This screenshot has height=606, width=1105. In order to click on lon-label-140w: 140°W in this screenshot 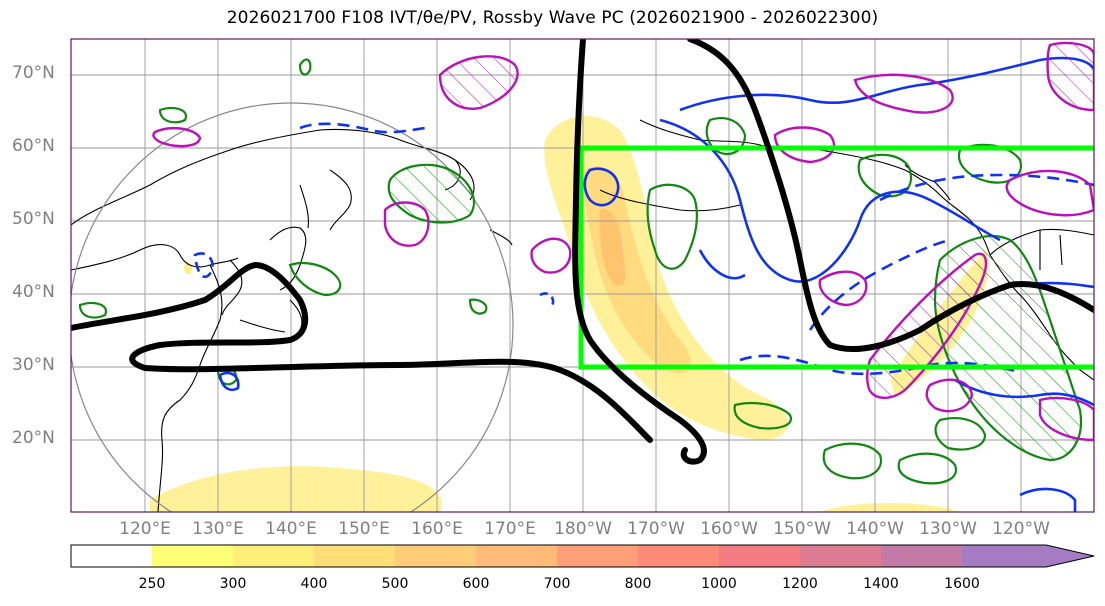, I will do `click(875, 529)`.